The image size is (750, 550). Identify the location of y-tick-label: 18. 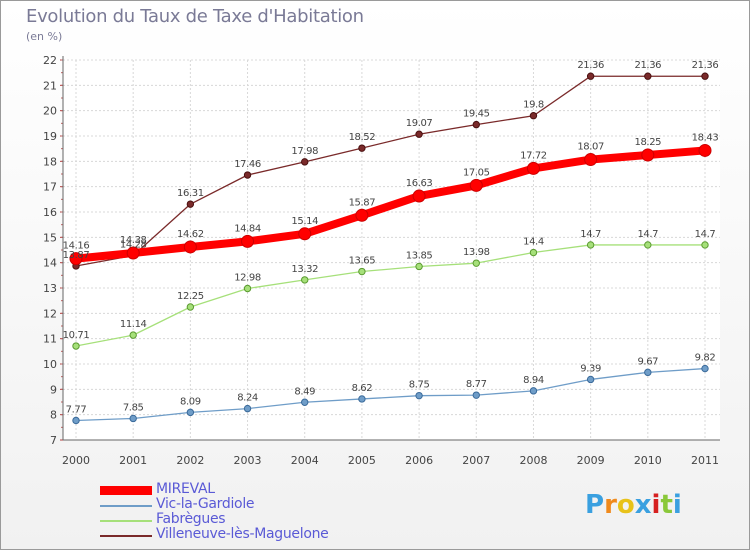
(50, 161).